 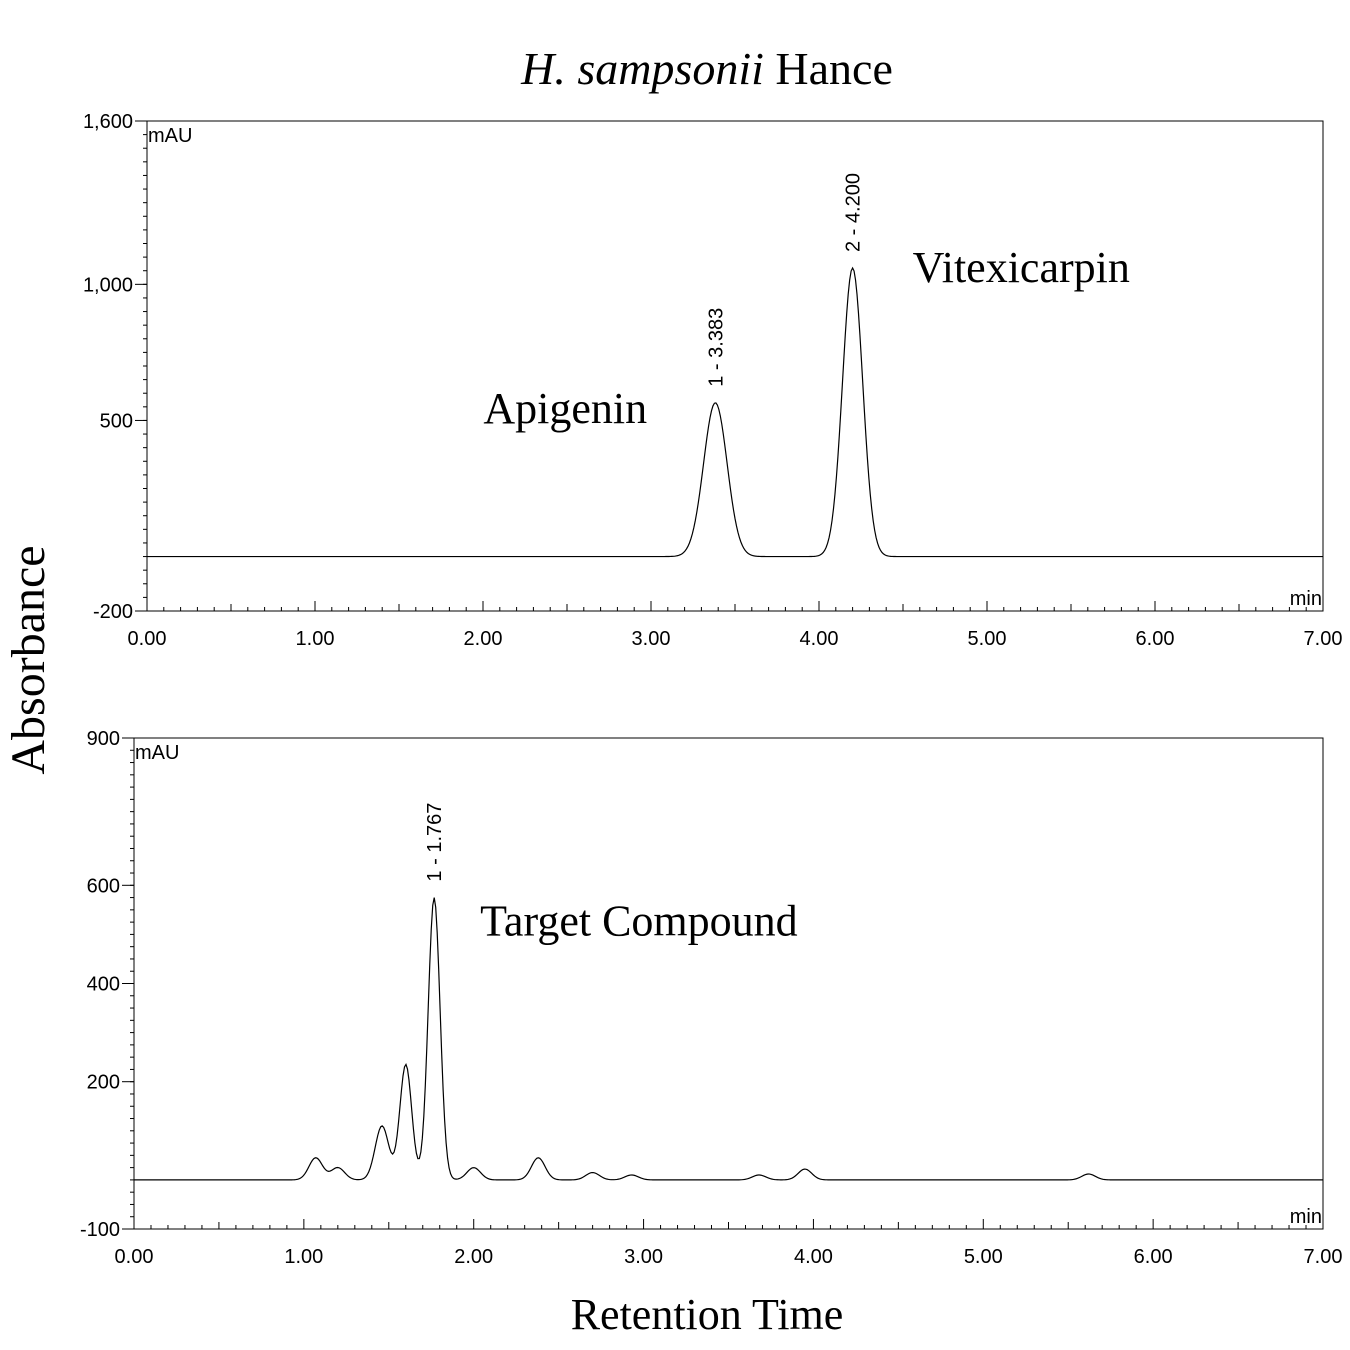 I want to click on y-tick-label: 900, so click(x=103, y=739).